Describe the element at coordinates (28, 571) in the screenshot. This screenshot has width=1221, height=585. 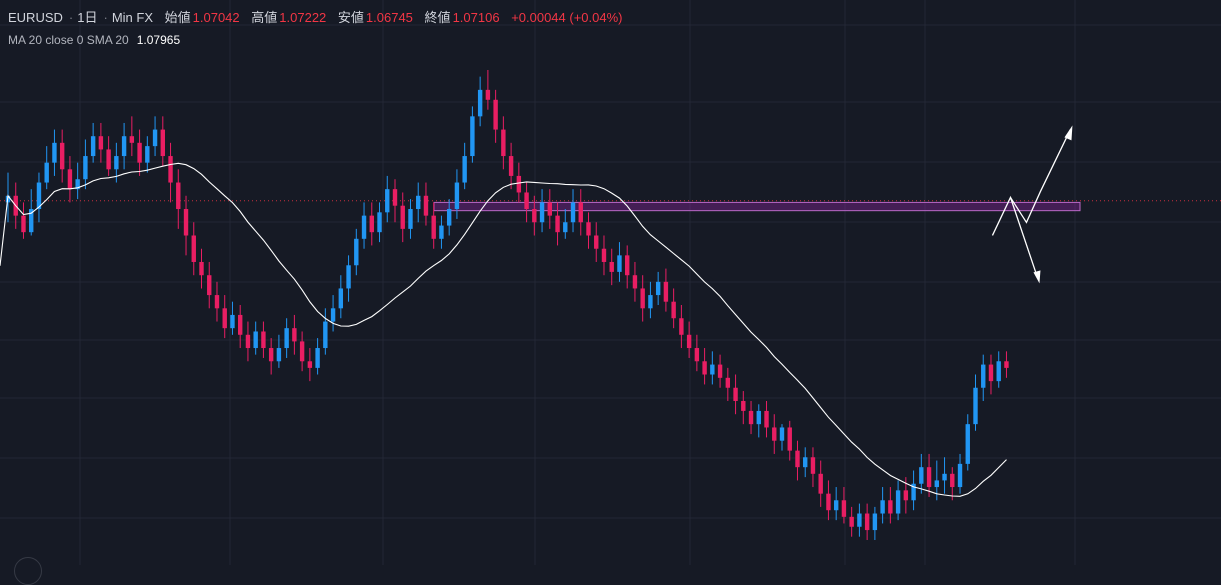
I see `scroll-button` at that location.